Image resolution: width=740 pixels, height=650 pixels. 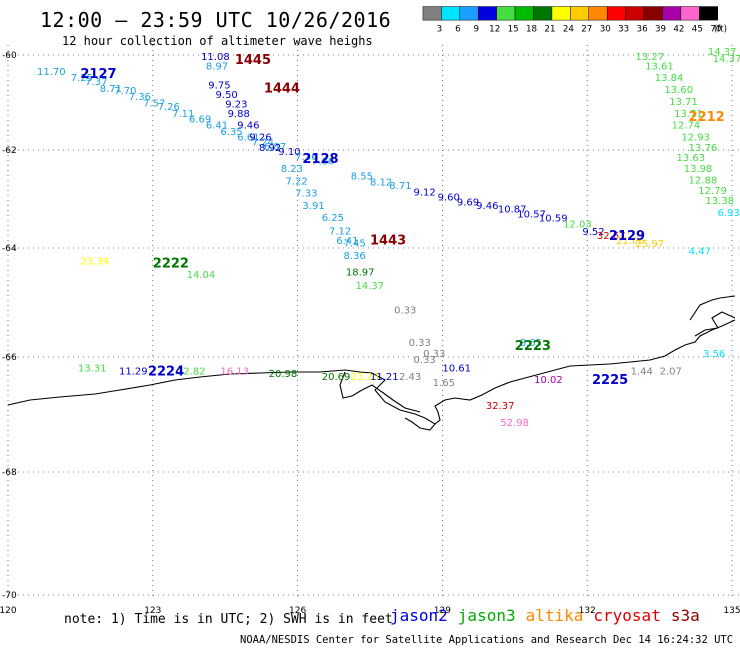 I want to click on swh-value: 23.23, so click(x=365, y=377).